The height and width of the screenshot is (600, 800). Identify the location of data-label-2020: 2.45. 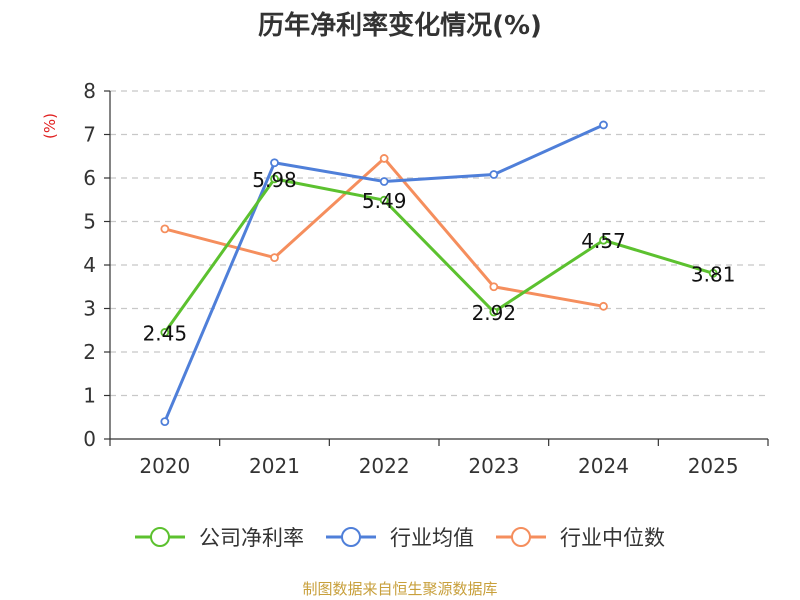
(165, 333).